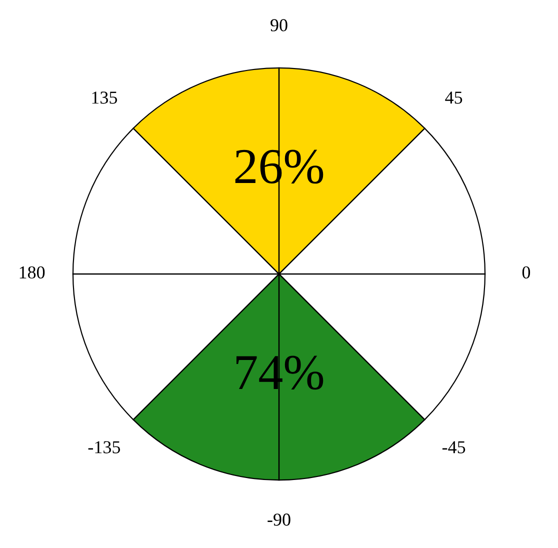  I want to click on text: 180, so click(32, 272).